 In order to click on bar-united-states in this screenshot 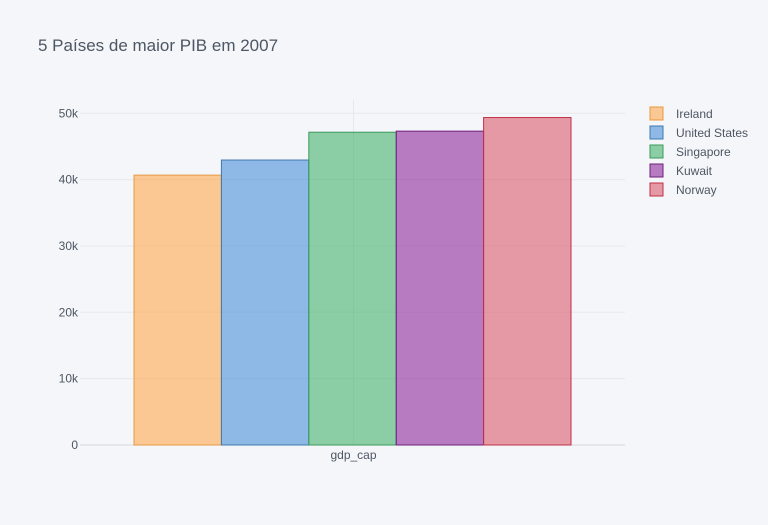, I will do `click(265, 302)`.